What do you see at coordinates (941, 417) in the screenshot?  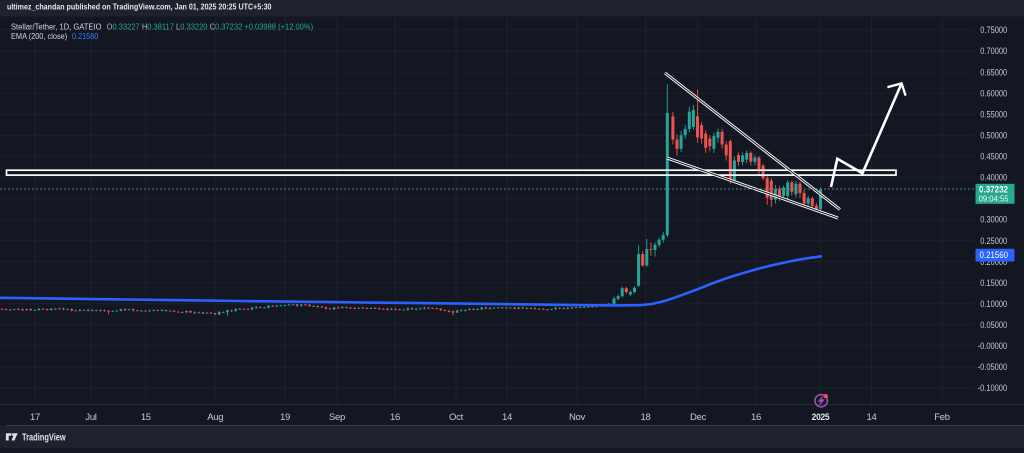 I see `svg-text: Feb` at bounding box center [941, 417].